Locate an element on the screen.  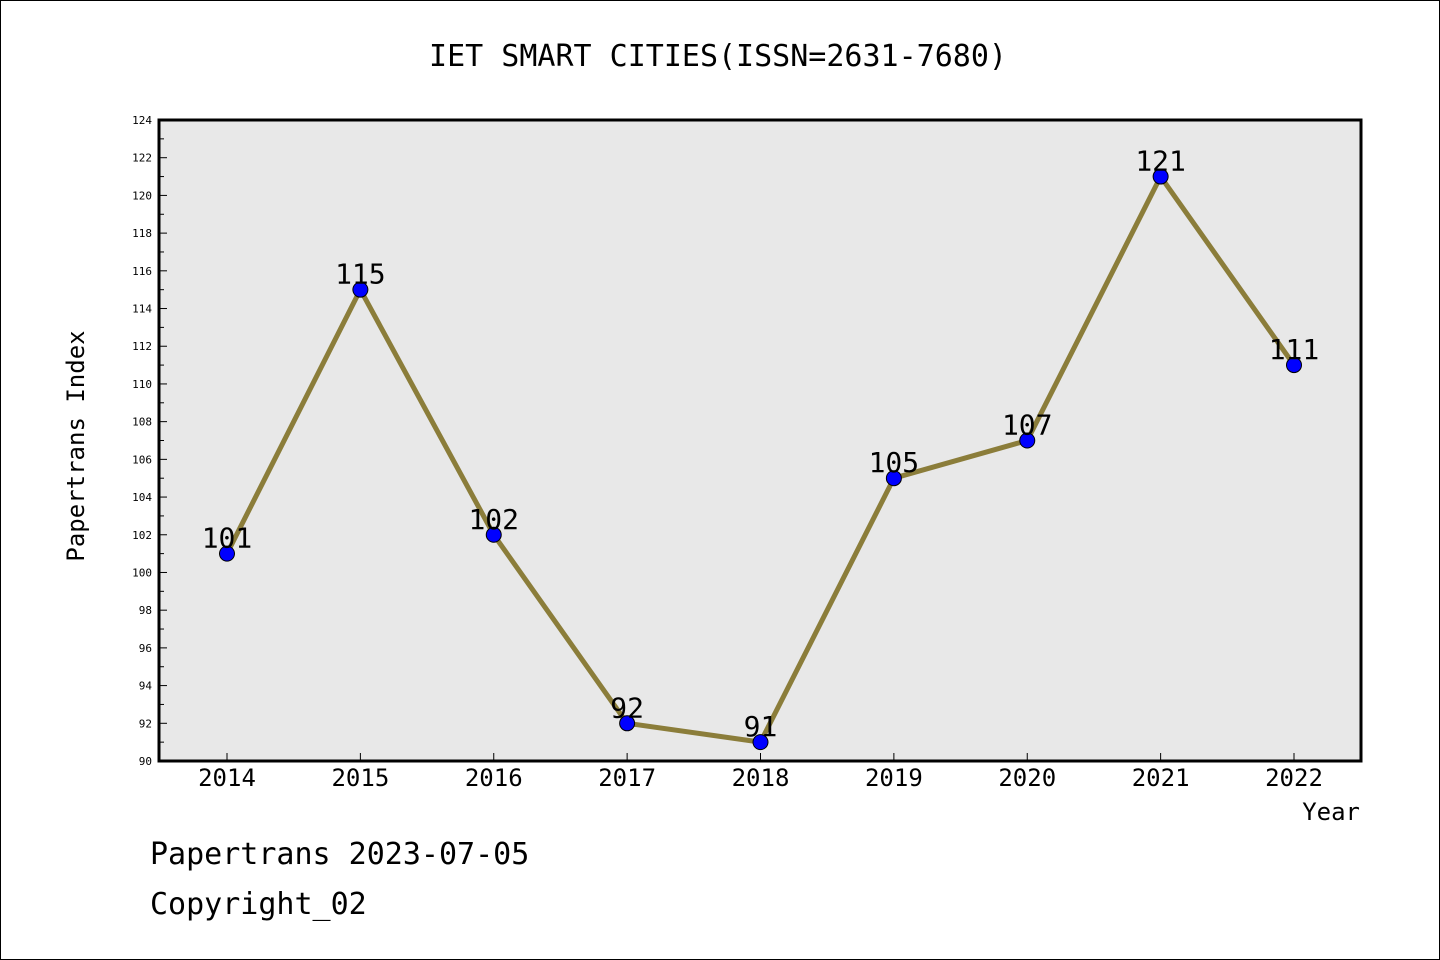
y-tick-label-110: 110 is located at coordinates (142, 384).